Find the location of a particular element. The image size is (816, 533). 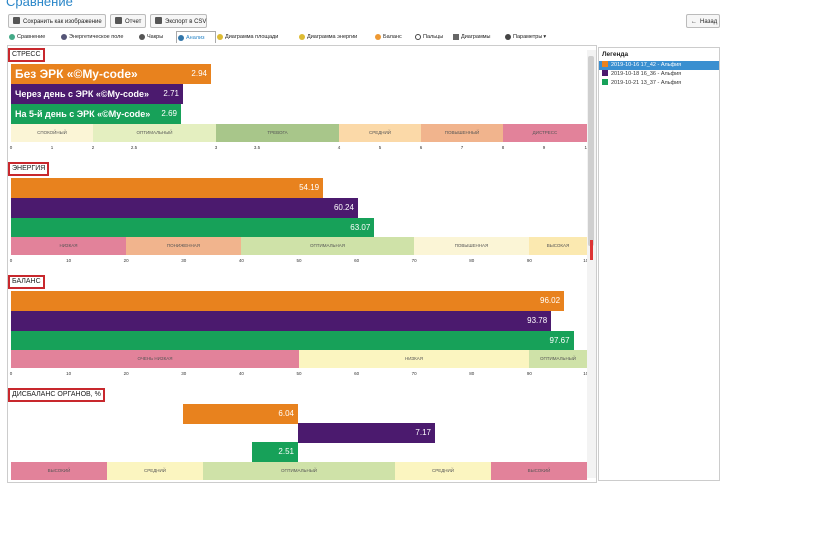

bar: 63.07 is located at coordinates (193, 228).